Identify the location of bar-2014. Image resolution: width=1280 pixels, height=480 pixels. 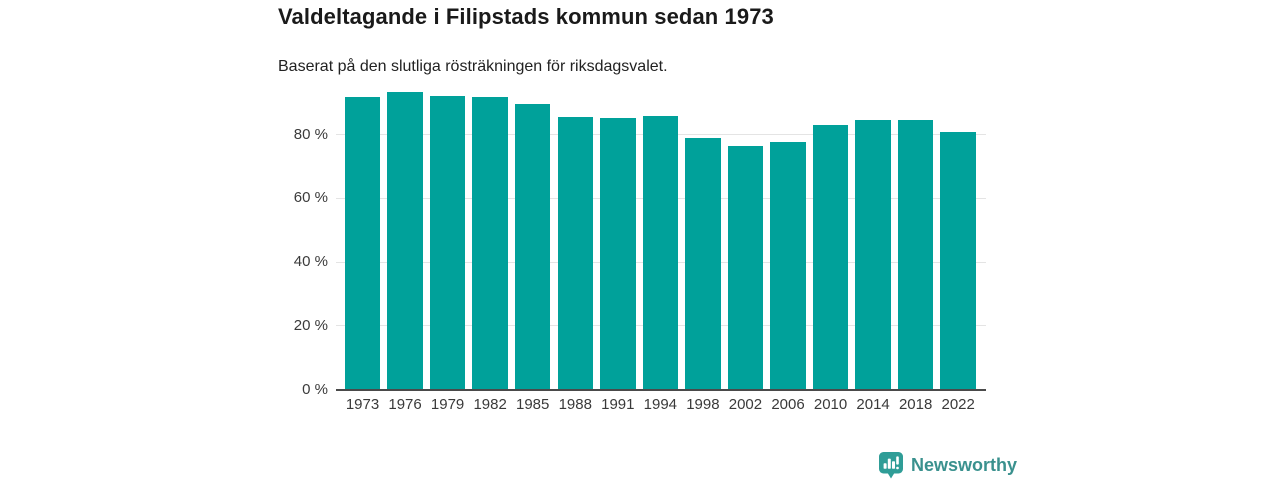
(873, 255).